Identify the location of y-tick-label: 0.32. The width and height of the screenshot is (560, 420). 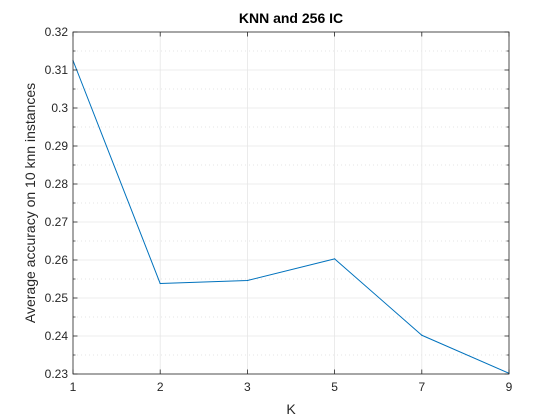
(57, 32).